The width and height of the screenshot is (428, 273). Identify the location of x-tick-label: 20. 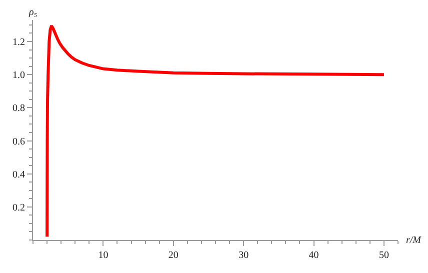
(173, 255).